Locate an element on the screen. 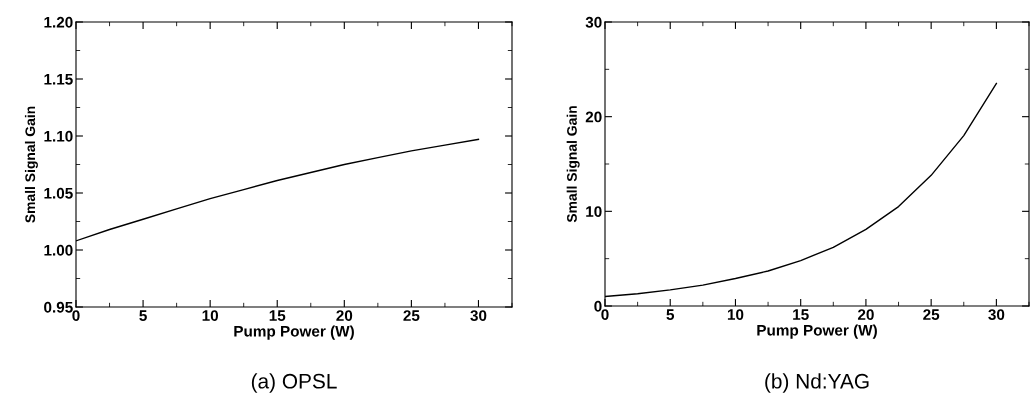  y-tick-label: 1.15 is located at coordinates (58, 79).